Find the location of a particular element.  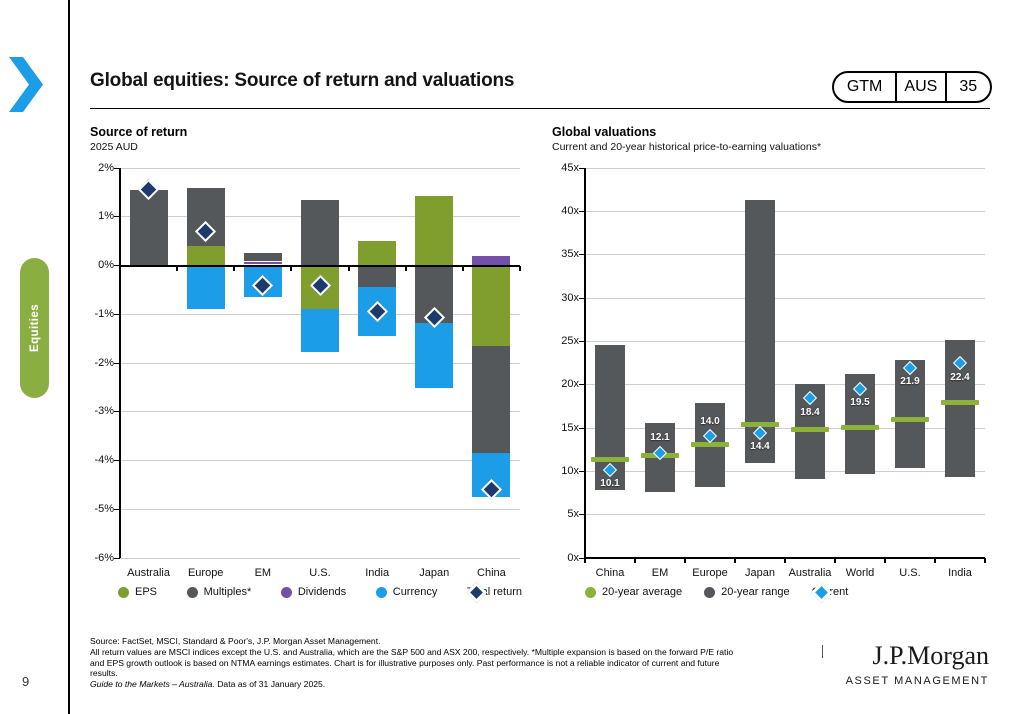

legend-item: 20-year average is located at coordinates (633, 592).